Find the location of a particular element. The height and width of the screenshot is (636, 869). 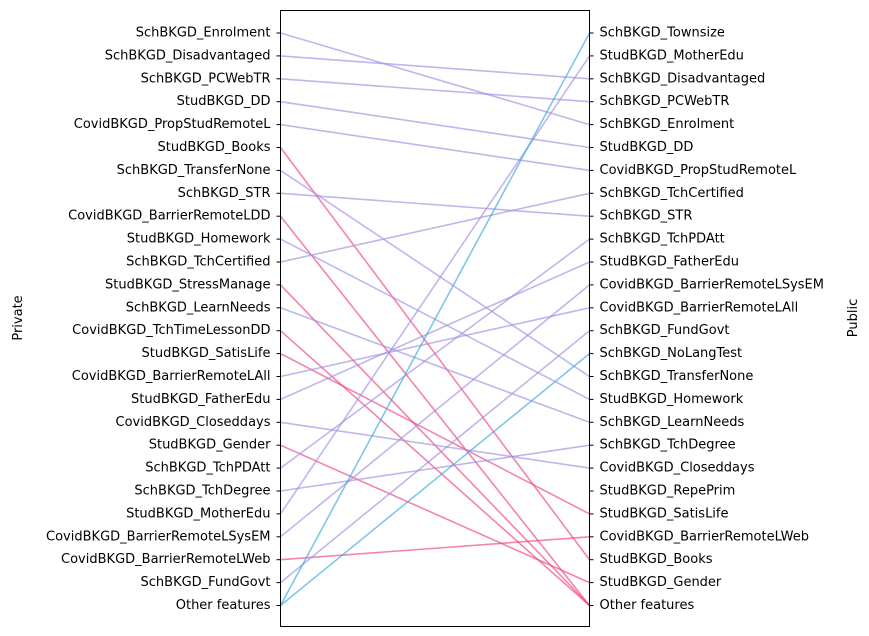

right-tick-label: SchBKGD_NoLangTest is located at coordinates (671, 353).